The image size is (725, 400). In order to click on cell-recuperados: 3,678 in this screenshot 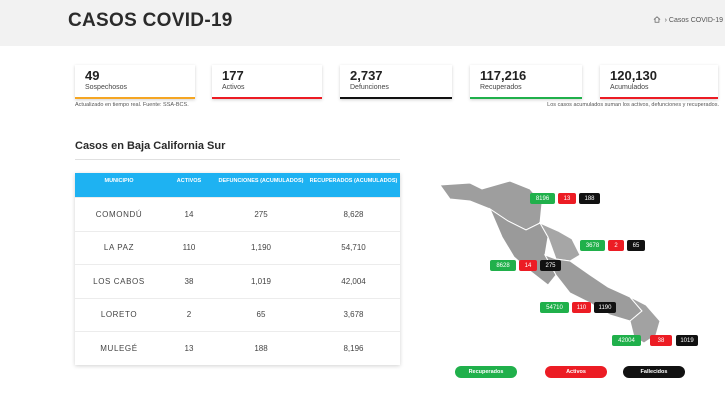, I will do `click(353, 315)`.